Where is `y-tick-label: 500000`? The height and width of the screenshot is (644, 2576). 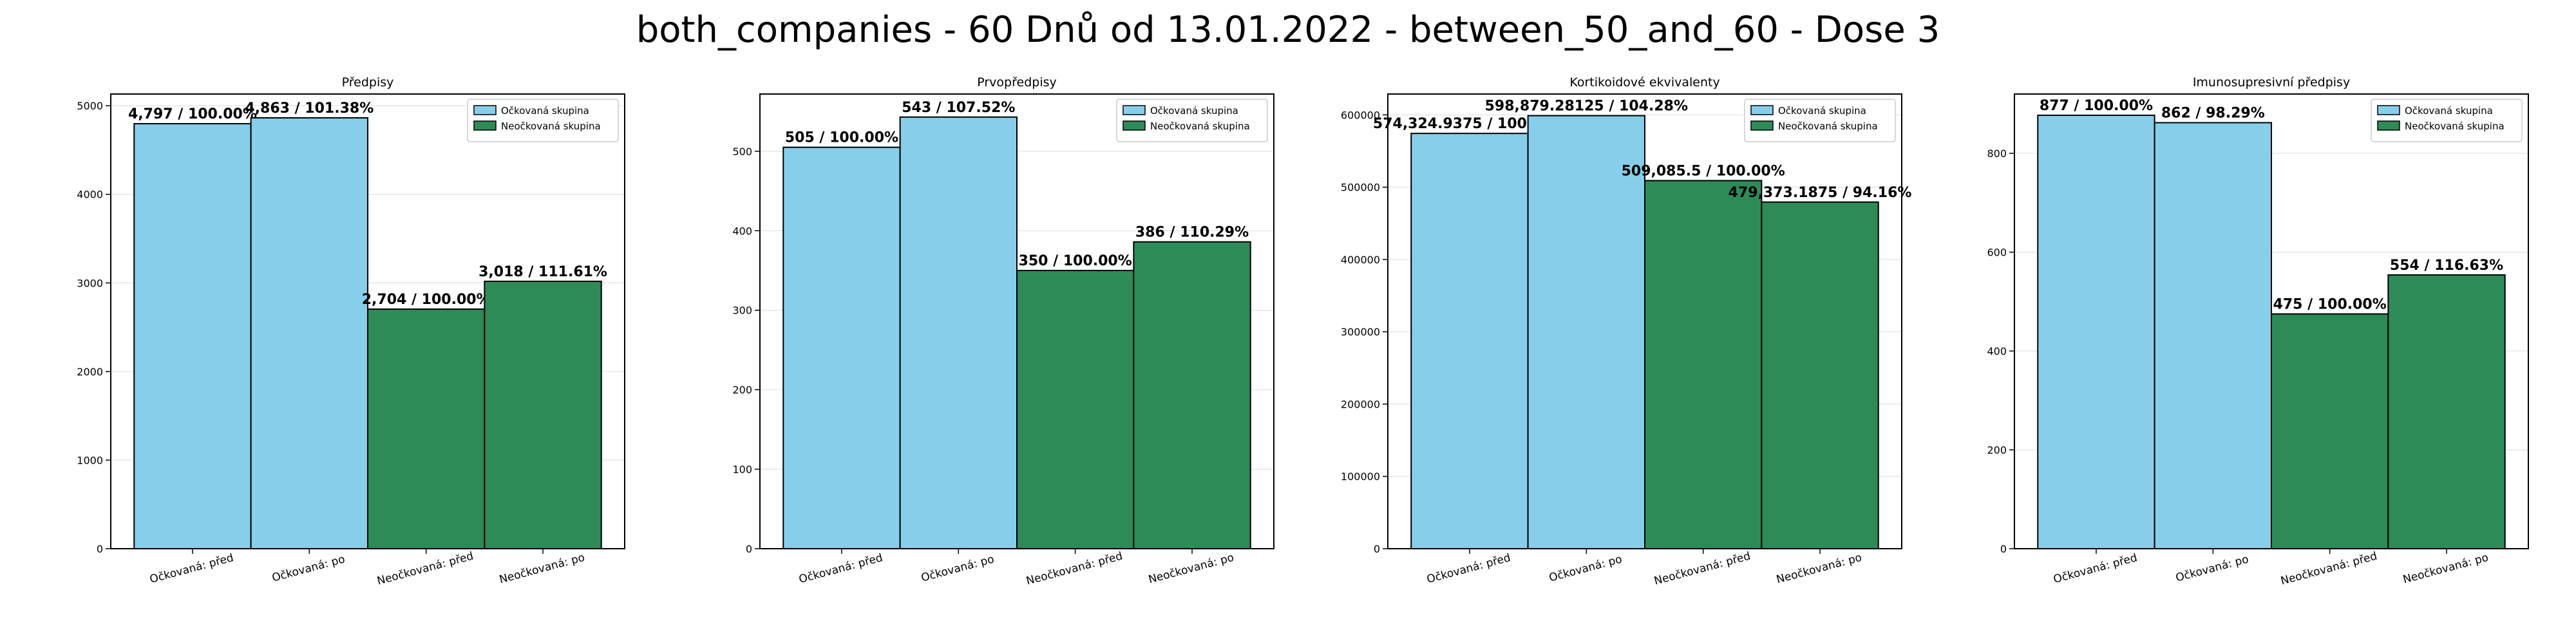 y-tick-label: 500000 is located at coordinates (1360, 188).